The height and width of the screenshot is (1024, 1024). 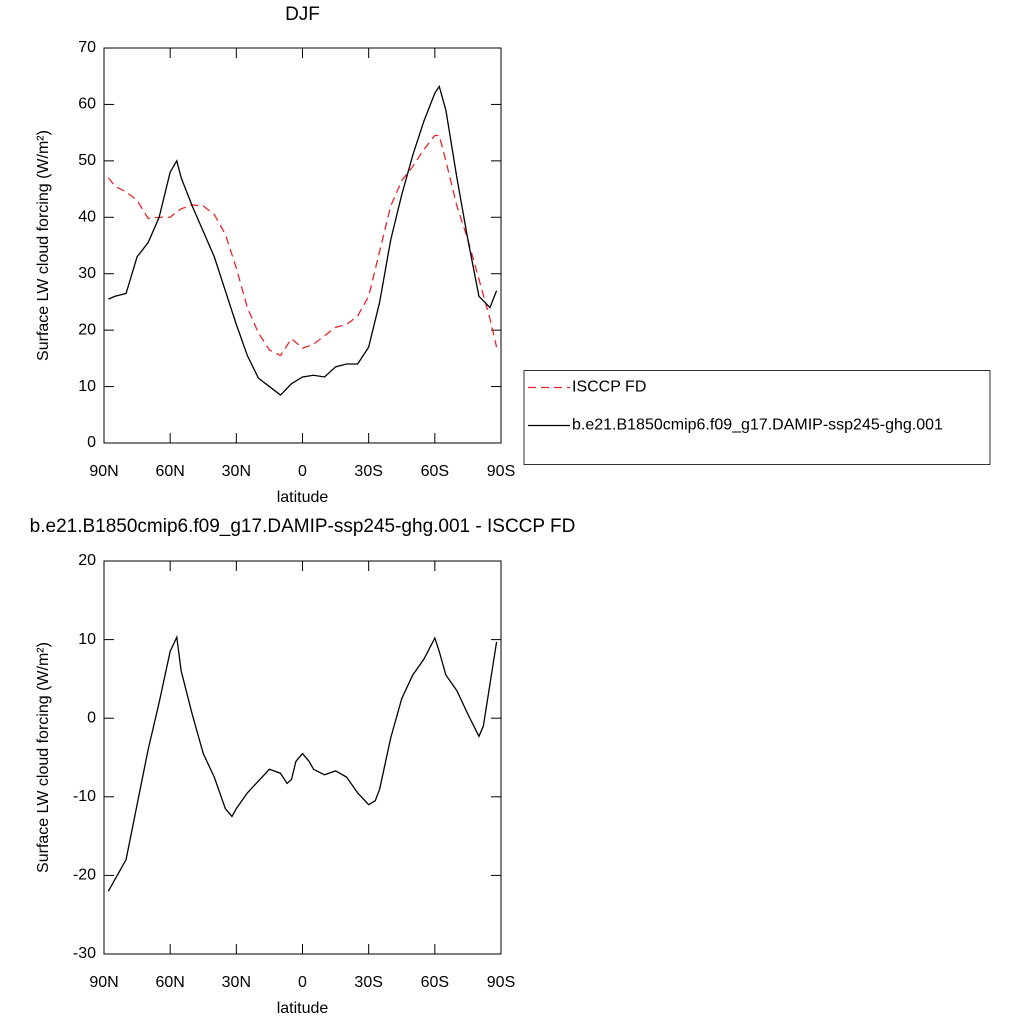 I want to click on y-tick-label: 30, so click(x=87, y=273).